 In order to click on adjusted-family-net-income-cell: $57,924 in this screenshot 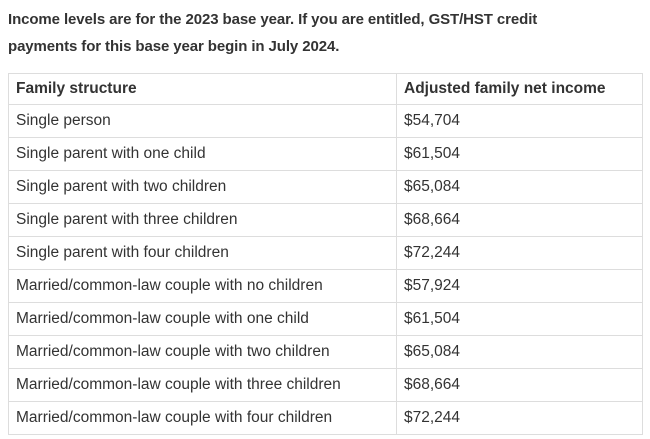, I will do `click(519, 286)`.